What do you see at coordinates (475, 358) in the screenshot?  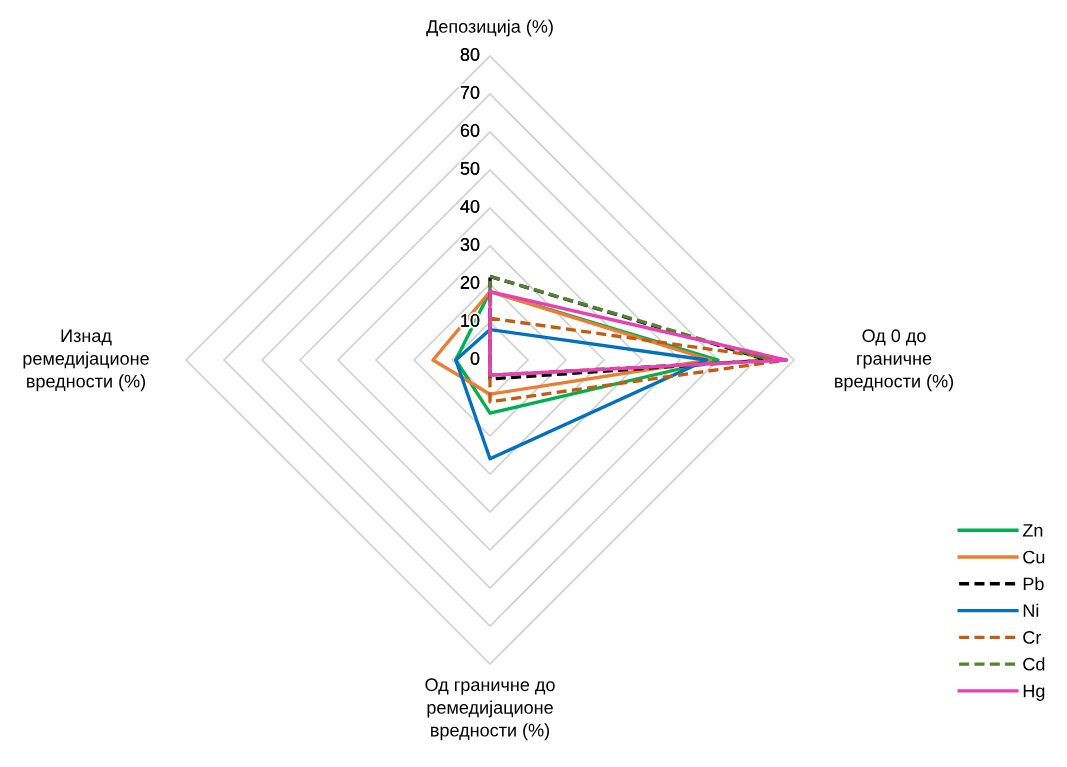 I see `y-tick-label: 0` at bounding box center [475, 358].